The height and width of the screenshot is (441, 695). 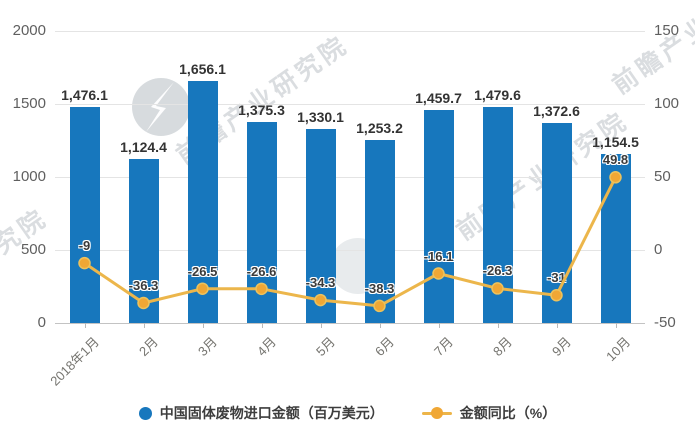 I want to click on bar-value-label: 1,253.2, so click(x=379, y=128).